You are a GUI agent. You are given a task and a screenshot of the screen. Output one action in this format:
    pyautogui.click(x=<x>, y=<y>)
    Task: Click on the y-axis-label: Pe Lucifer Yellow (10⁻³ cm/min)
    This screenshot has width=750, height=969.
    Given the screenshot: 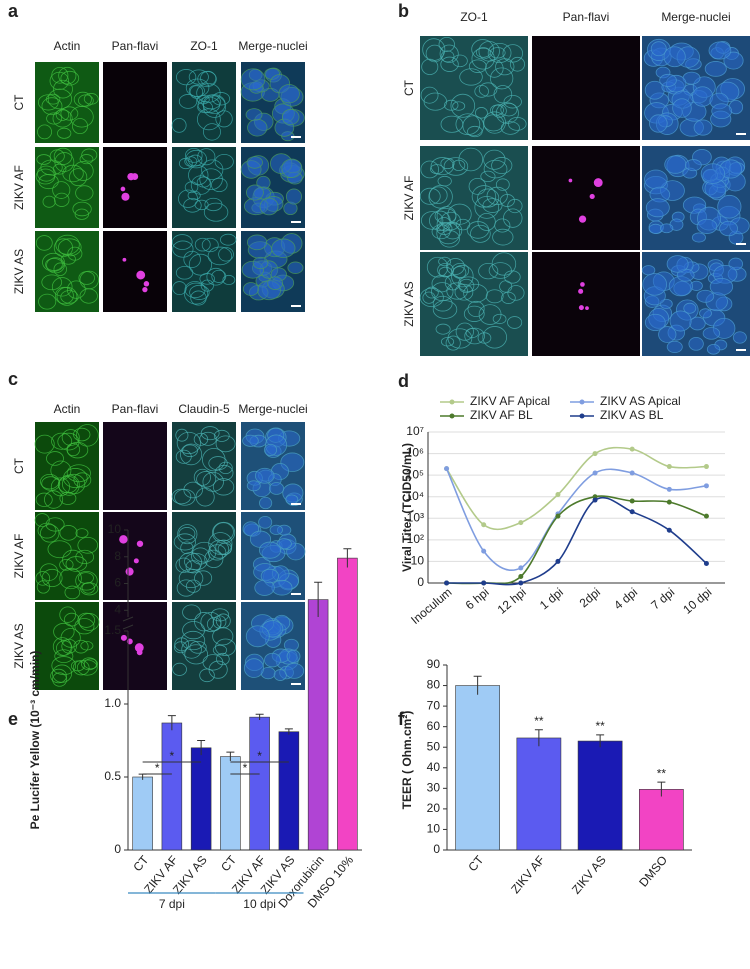 What is the action you would take?
    pyautogui.click(x=35, y=740)
    